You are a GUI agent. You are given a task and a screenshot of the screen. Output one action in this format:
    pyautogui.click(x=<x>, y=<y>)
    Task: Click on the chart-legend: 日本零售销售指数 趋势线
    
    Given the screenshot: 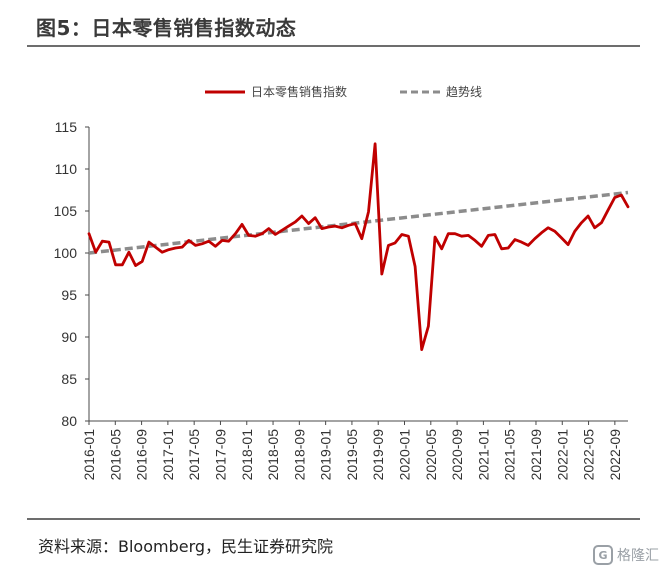 What is the action you would take?
    pyautogui.click(x=343, y=91)
    